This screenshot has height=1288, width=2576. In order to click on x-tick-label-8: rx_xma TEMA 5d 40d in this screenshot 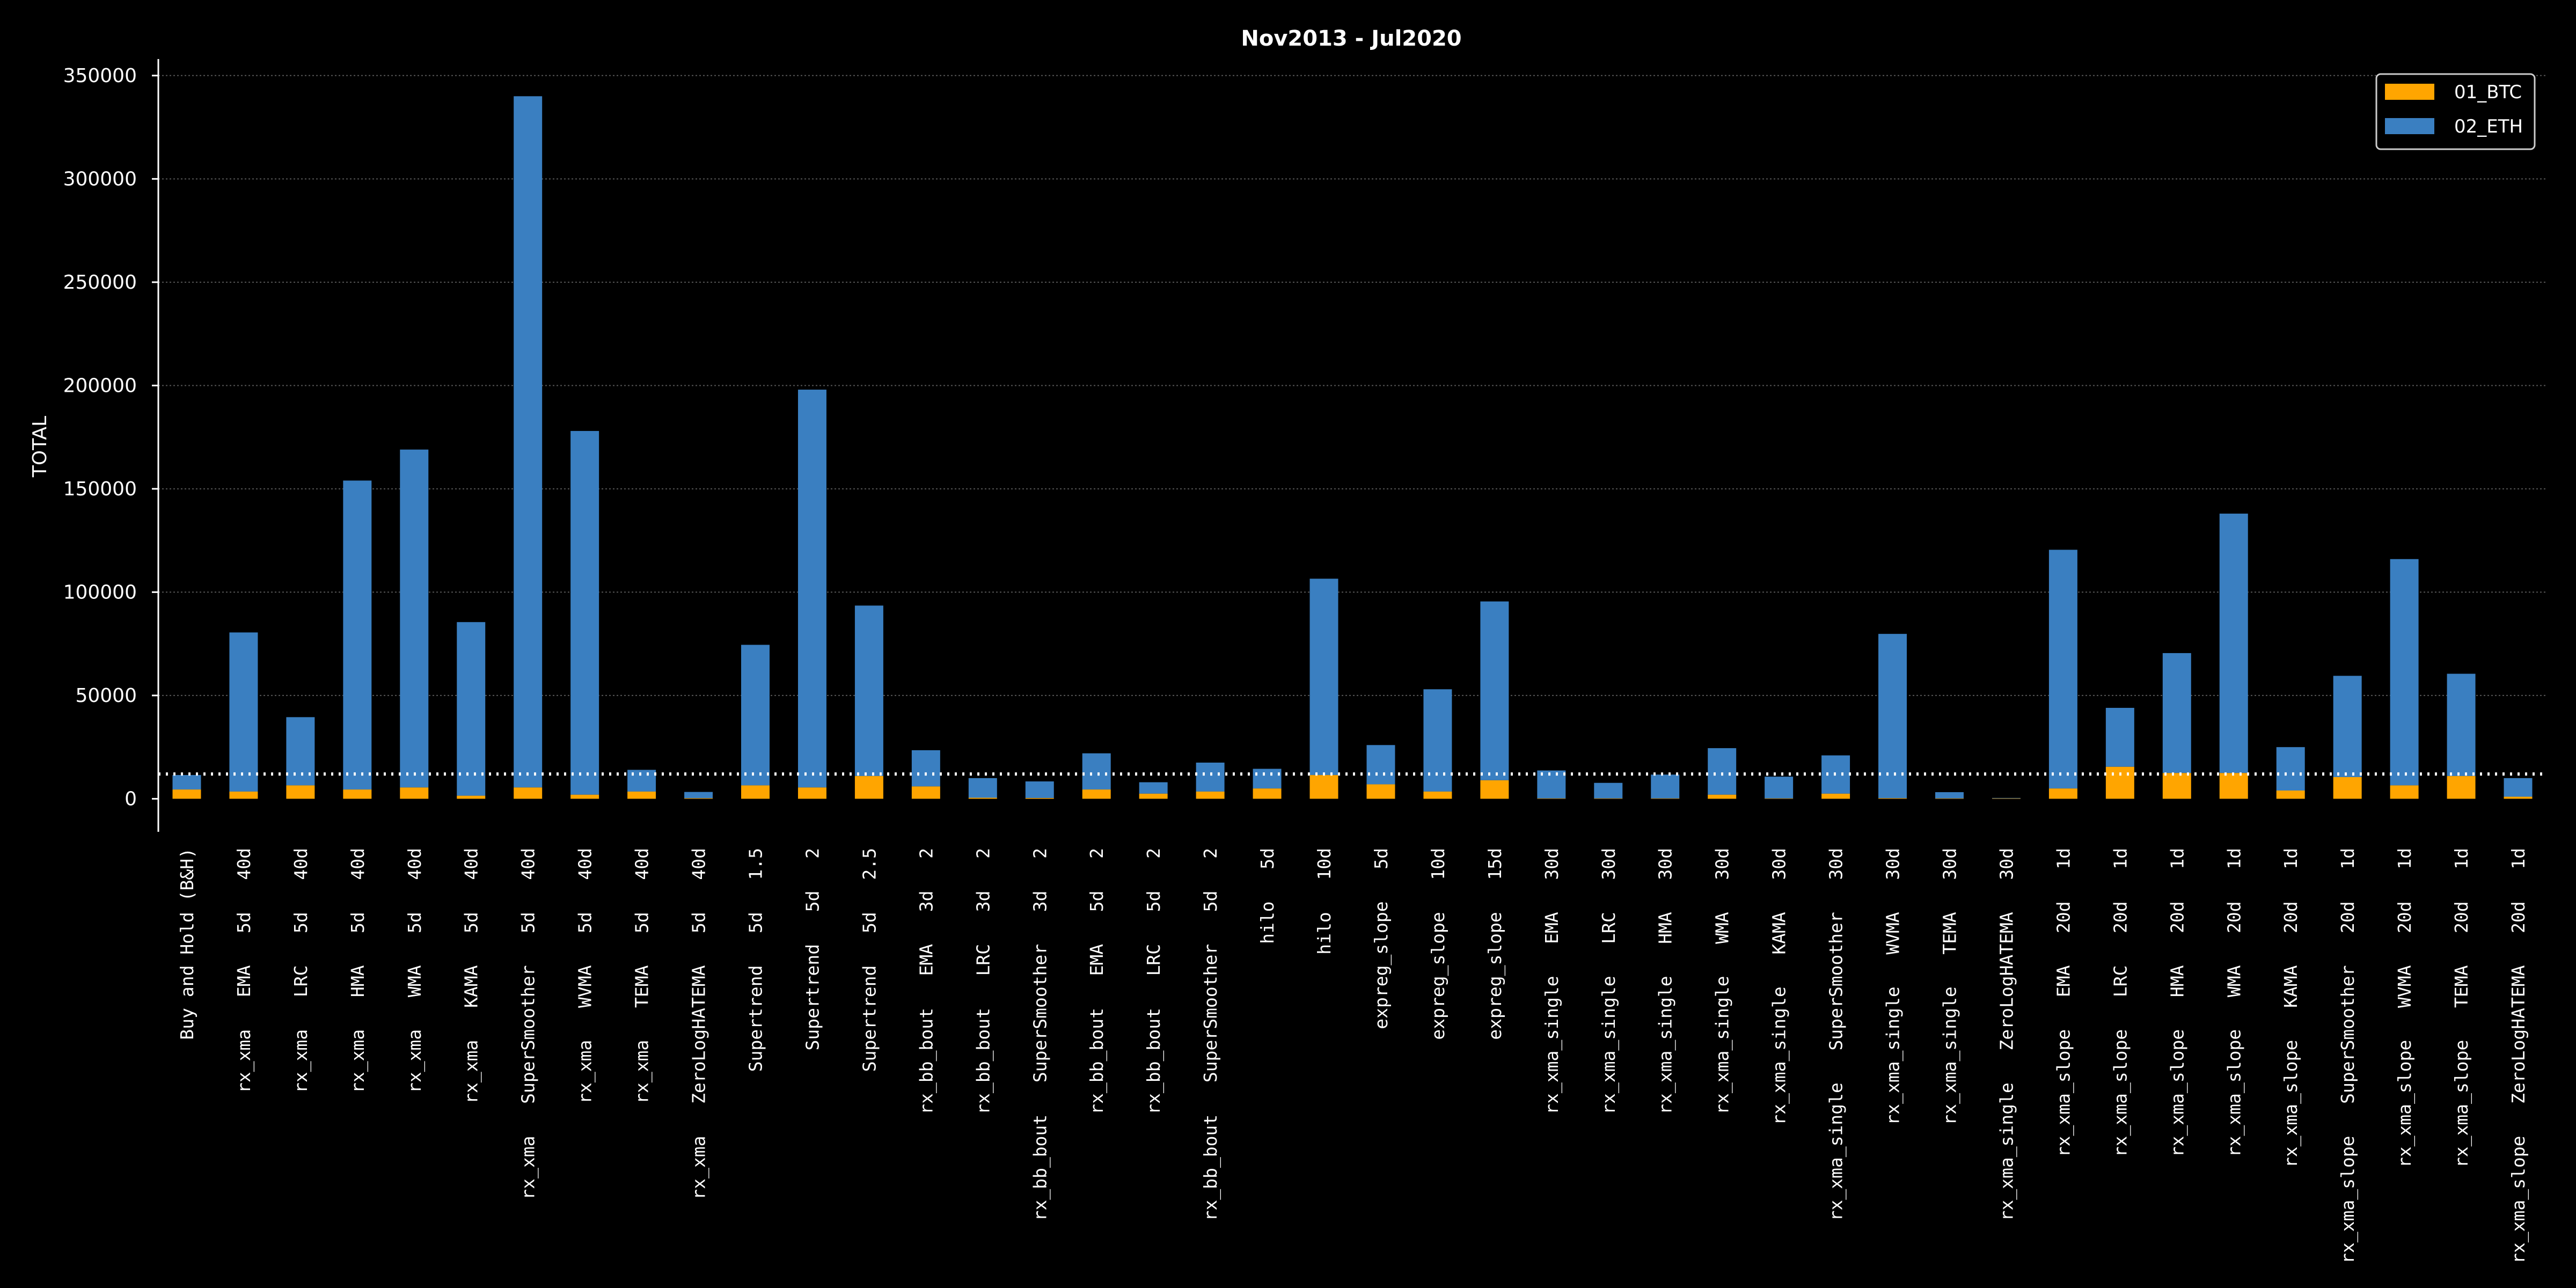, I will do `click(642, 976)`.